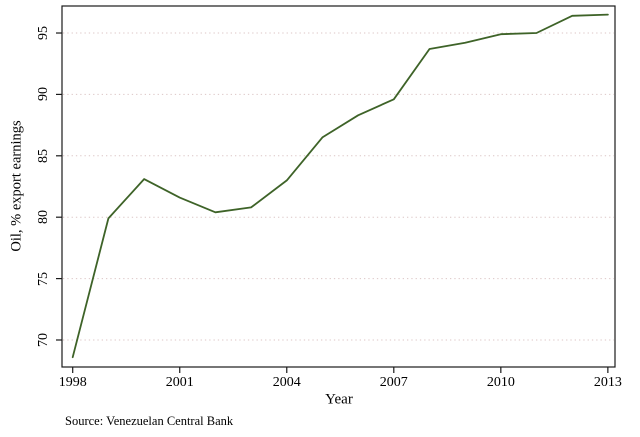  What do you see at coordinates (43, 339) in the screenshot?
I see `y-tick-label-70: 70` at bounding box center [43, 339].